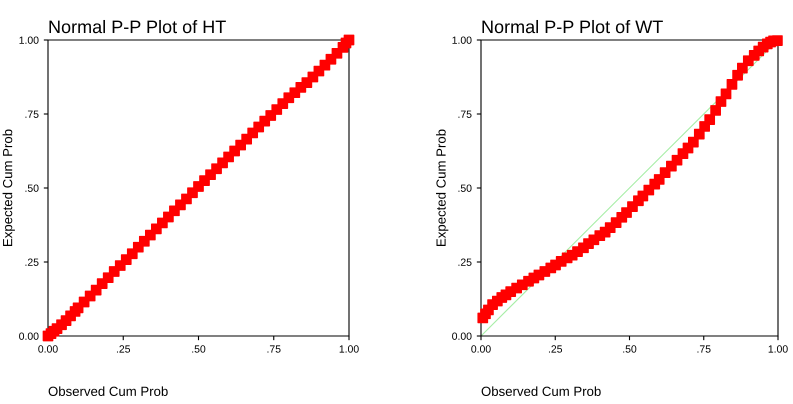 This screenshot has height=404, width=793. Describe the element at coordinates (137, 27) in the screenshot. I see `chart-title: Normal P-P Plot of HT` at that location.